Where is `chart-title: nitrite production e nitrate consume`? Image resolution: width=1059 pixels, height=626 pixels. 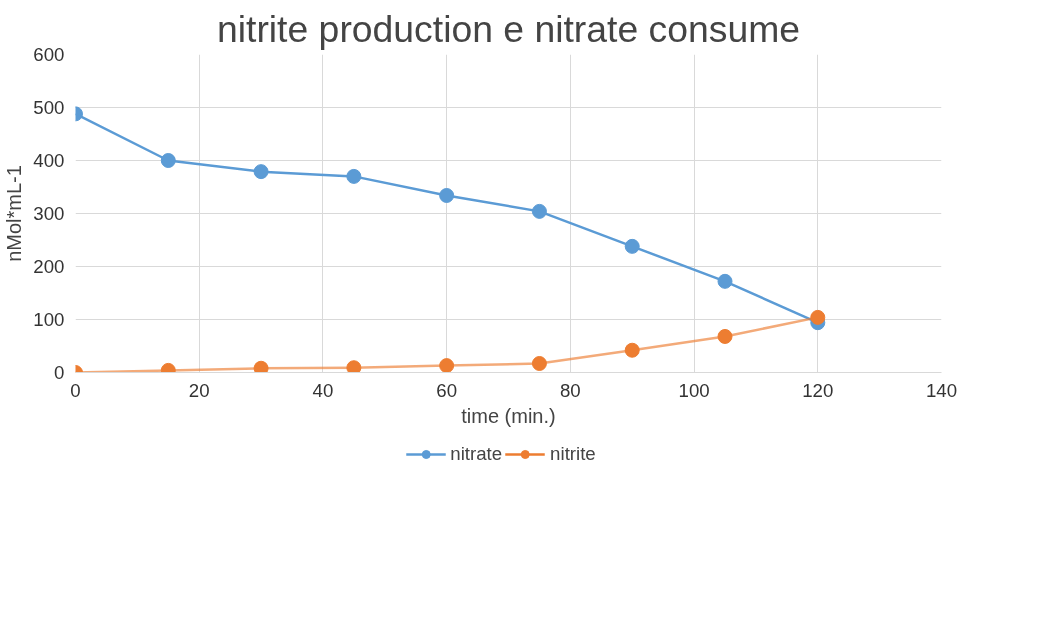
chart-title: nitrite production e nitrate consume is located at coordinates (508, 28).